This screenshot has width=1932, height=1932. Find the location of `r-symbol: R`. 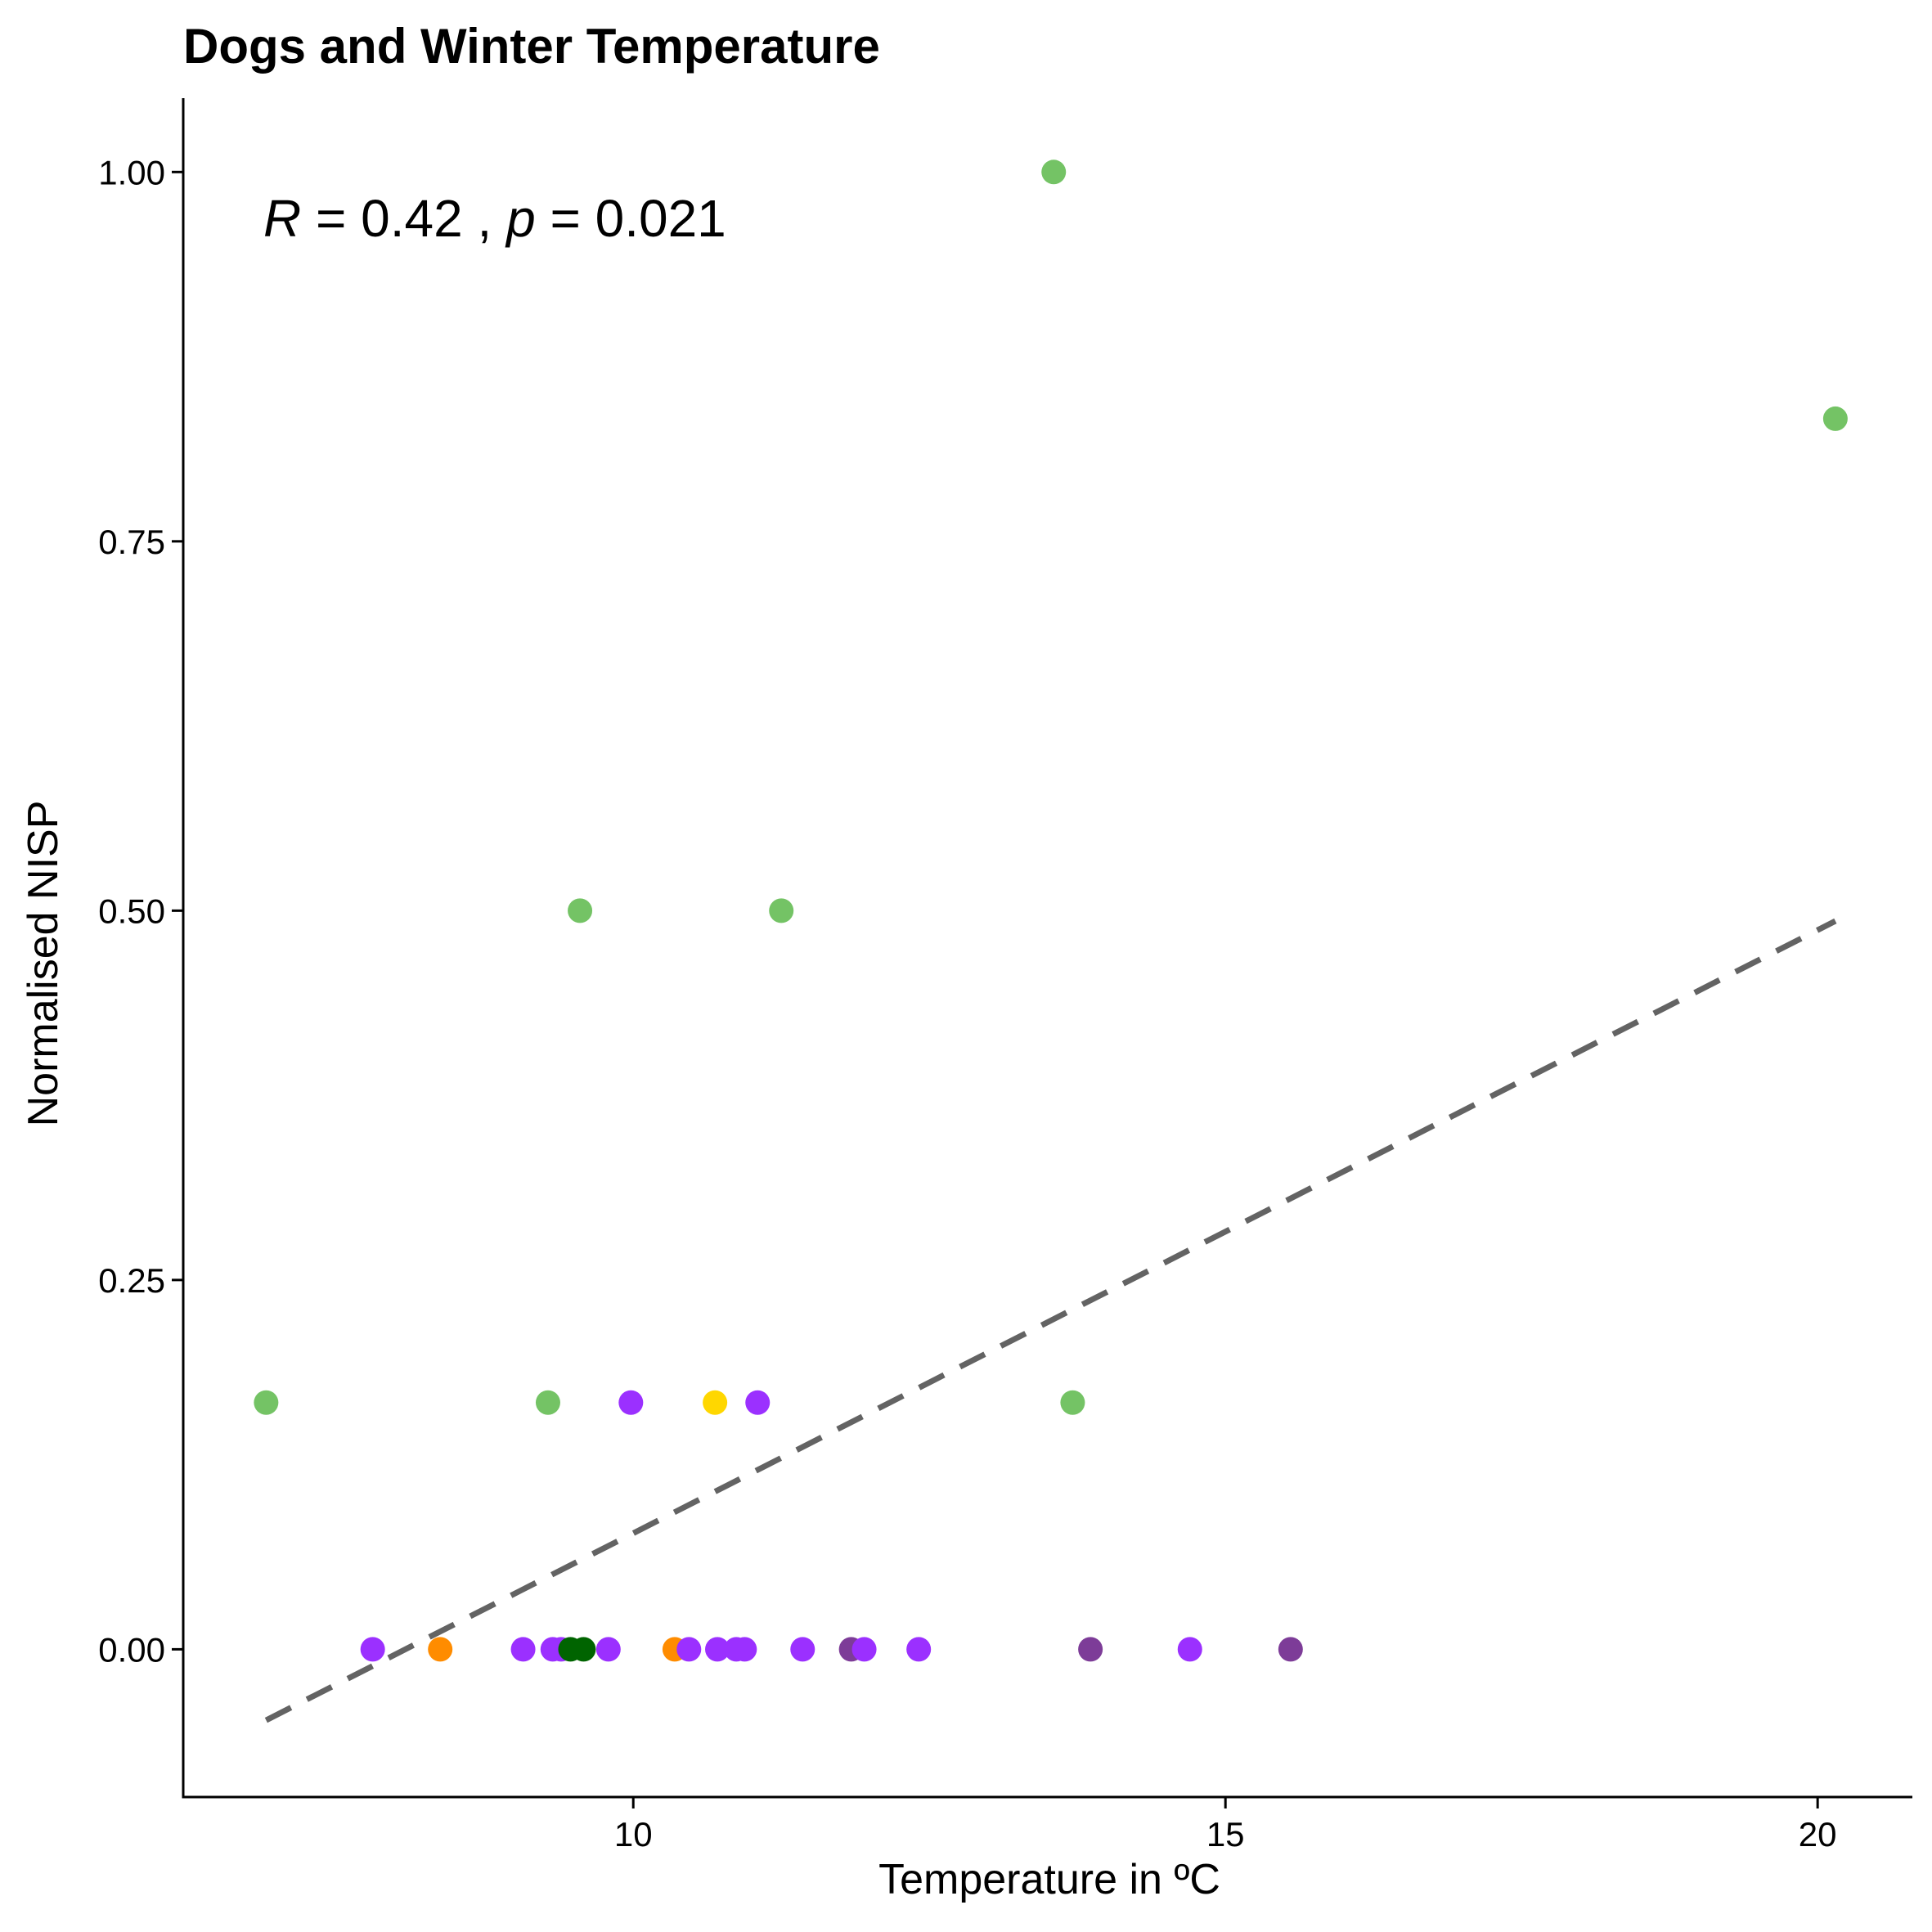

r-symbol: R is located at coordinates (283, 219).